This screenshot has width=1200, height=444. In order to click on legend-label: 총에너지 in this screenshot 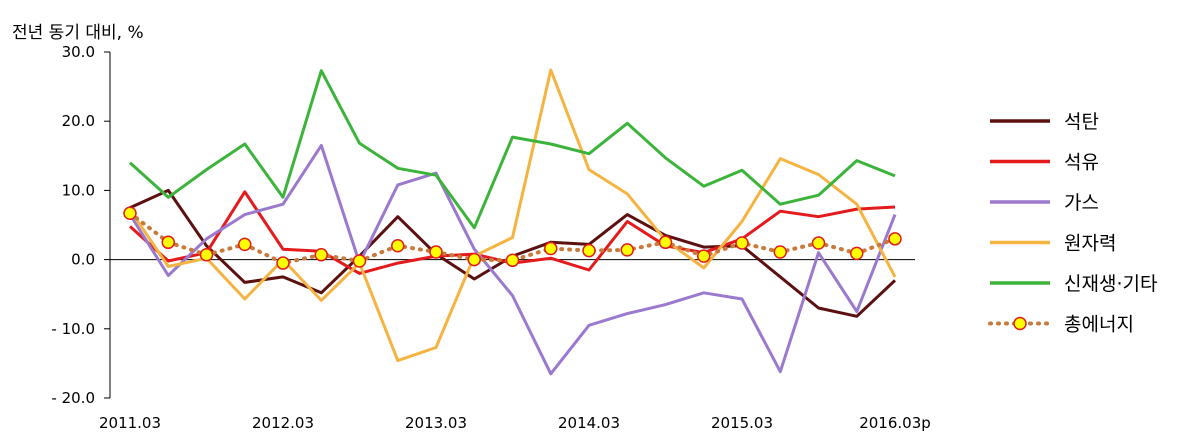, I will do `click(1099, 325)`.